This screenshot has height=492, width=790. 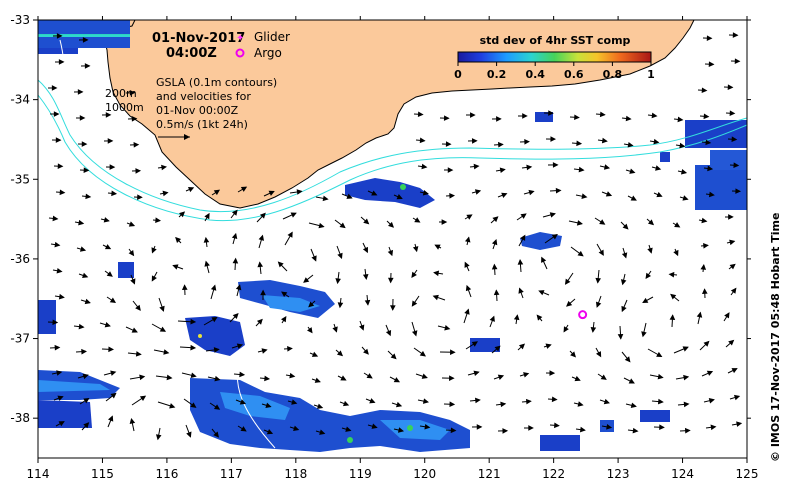 What do you see at coordinates (197, 110) in the screenshot?
I see `note-line-3: 01-Nov 00:00Z` at bounding box center [197, 110].